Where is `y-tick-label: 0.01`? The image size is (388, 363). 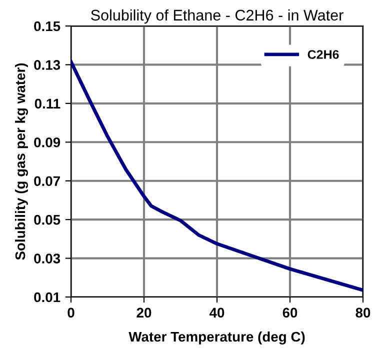 y-tick-label: 0.01 is located at coordinates (47, 297).